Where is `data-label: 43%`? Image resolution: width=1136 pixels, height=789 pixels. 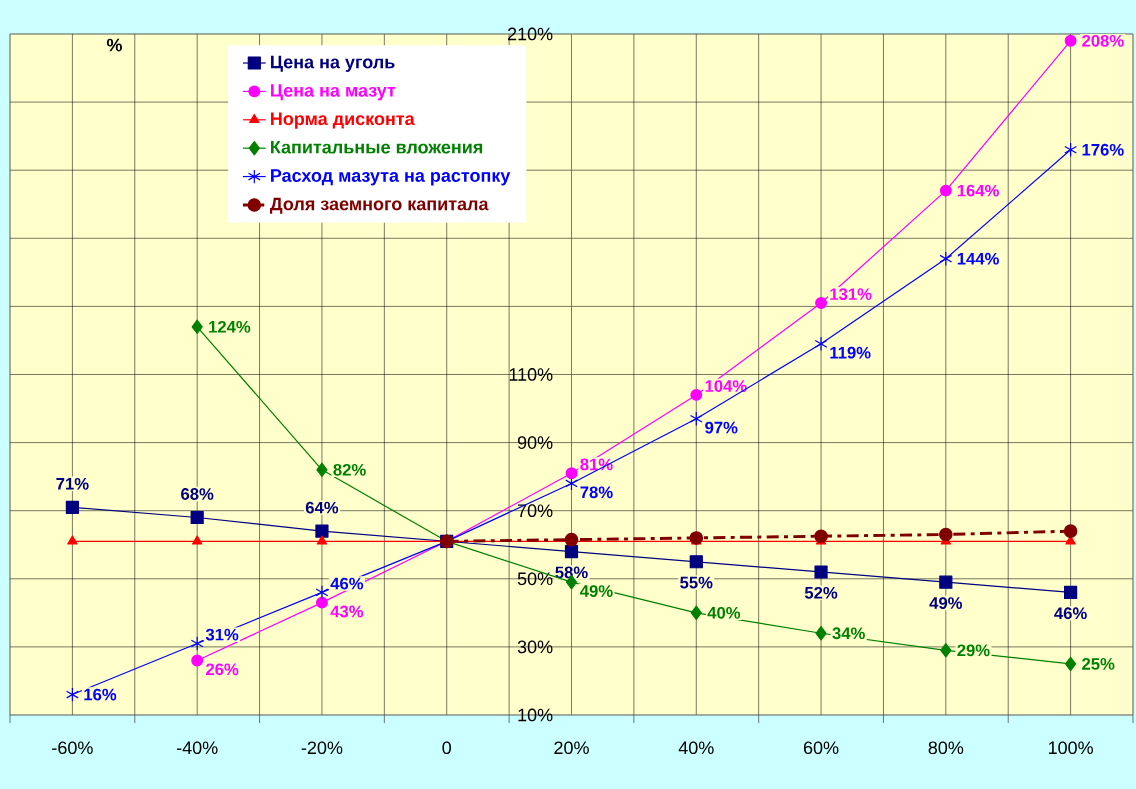
data-label: 43% is located at coordinates (347, 611).